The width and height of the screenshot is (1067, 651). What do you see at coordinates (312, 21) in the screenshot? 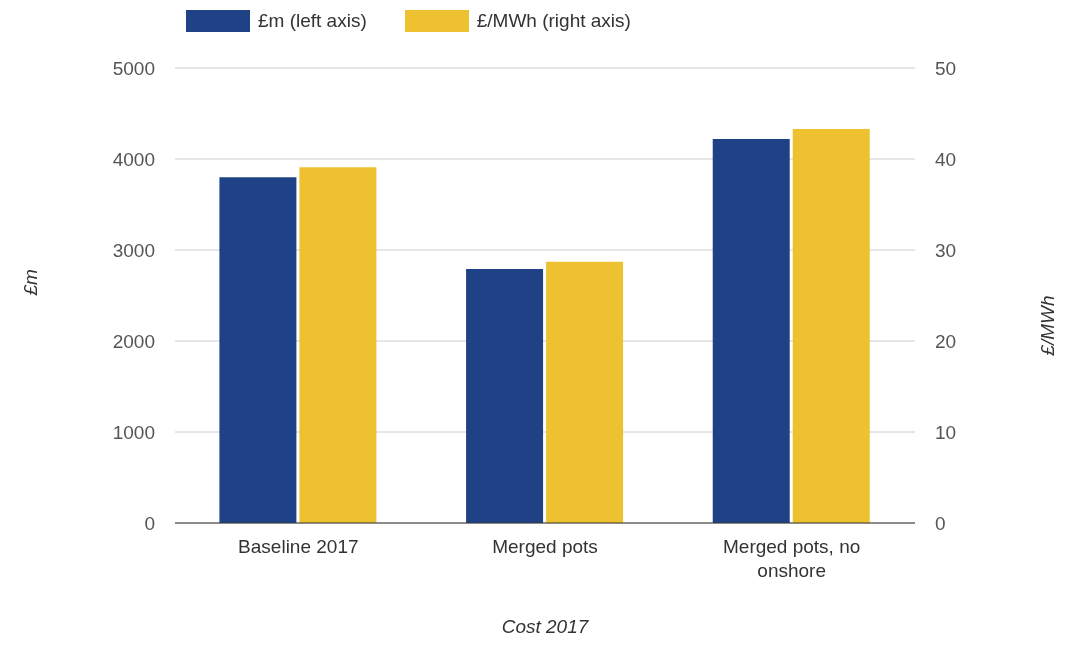
I see `legend-label: £m (left axis)` at bounding box center [312, 21].